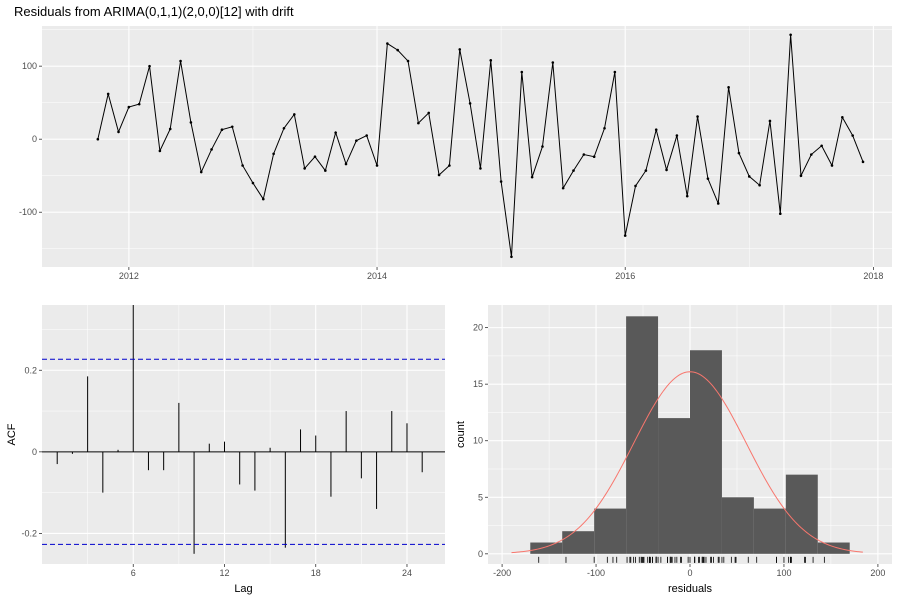 The height and width of the screenshot is (600, 900). What do you see at coordinates (28, 212) in the screenshot?
I see `y-tick-label: -100` at bounding box center [28, 212].